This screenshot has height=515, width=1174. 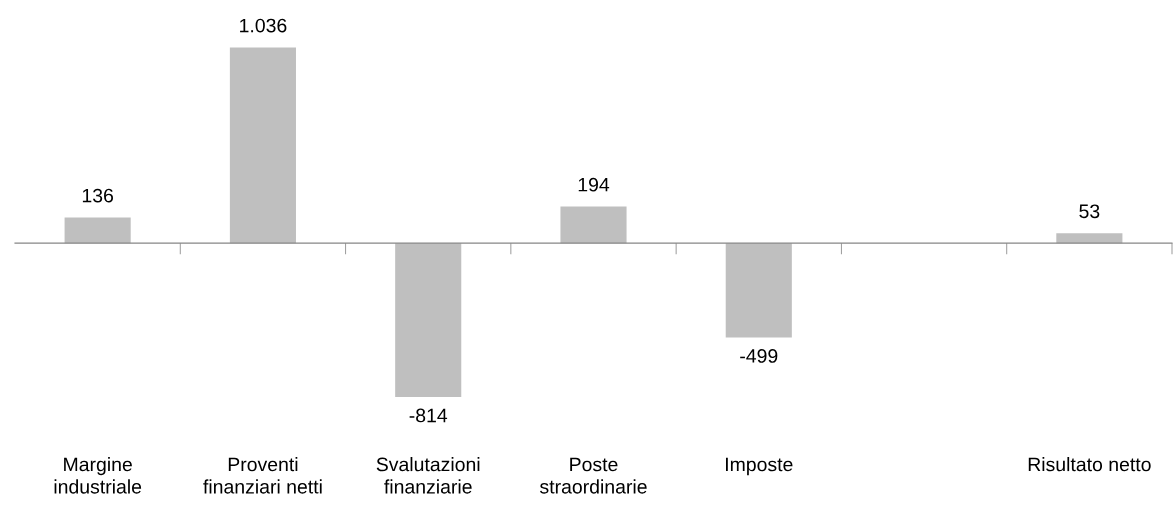 What do you see at coordinates (593, 475) in the screenshot?
I see `x-tick-label: Poste straordinarie` at bounding box center [593, 475].